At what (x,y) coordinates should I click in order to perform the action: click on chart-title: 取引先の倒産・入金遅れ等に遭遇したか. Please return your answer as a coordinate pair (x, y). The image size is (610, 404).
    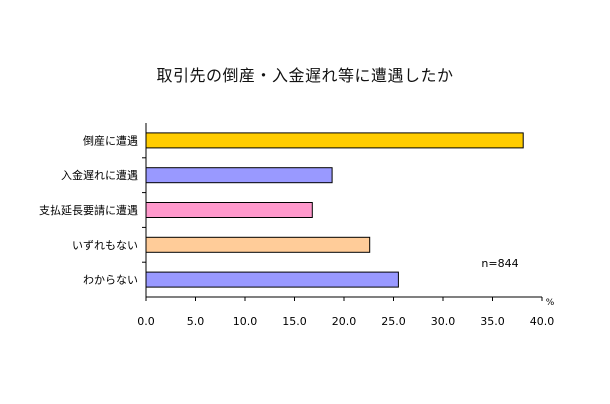
    Looking at the image, I should click on (305, 75).